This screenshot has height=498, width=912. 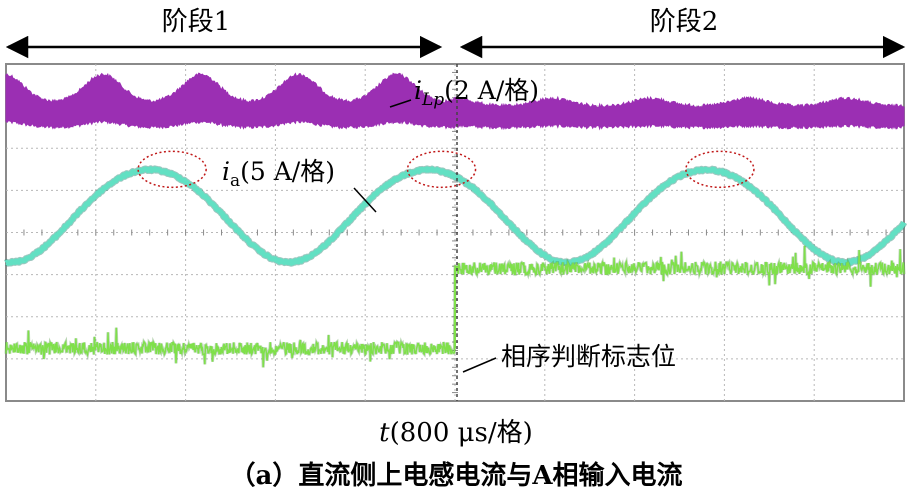 I want to click on ia-label: ia(5 A/格), so click(x=278, y=174).